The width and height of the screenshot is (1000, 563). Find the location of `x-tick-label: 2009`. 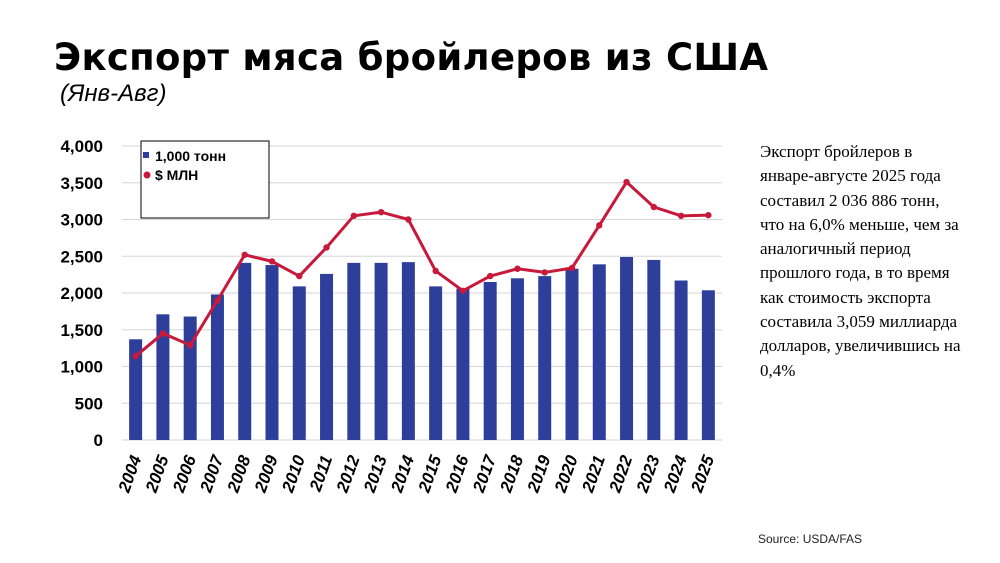

x-tick-label: 2009 is located at coordinates (266, 473).